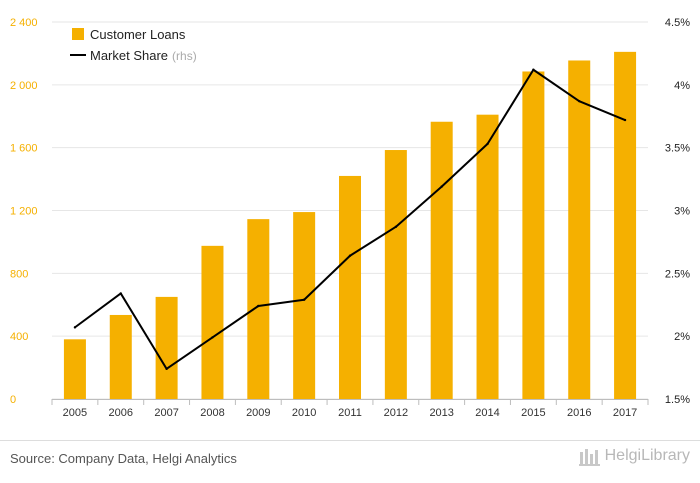  I want to click on brand-logo: HelgiLibrary, so click(634, 456).